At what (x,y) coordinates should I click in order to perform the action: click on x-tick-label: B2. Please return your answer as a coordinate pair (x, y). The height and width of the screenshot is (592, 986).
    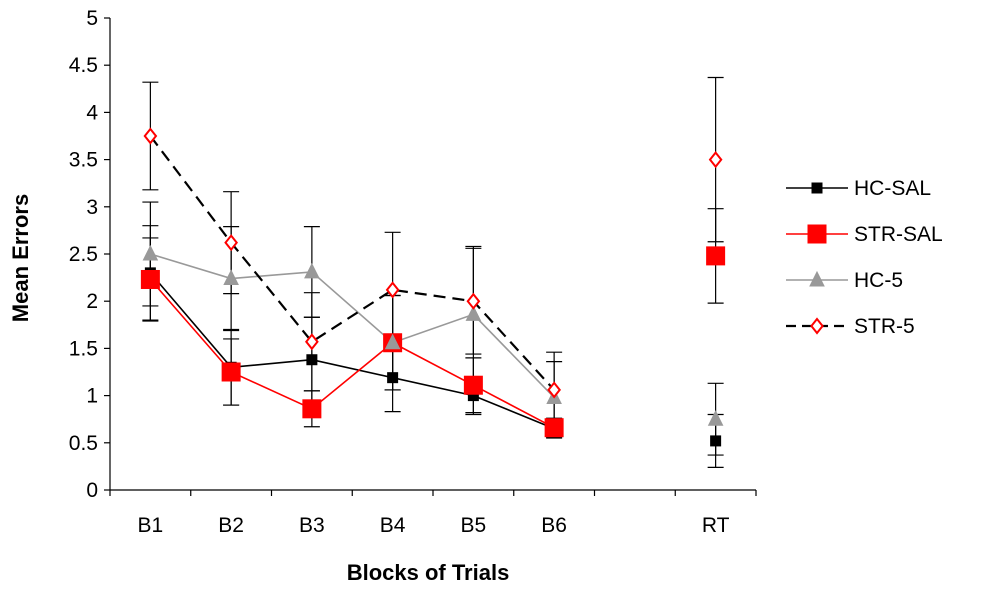
    Looking at the image, I should click on (231, 525).